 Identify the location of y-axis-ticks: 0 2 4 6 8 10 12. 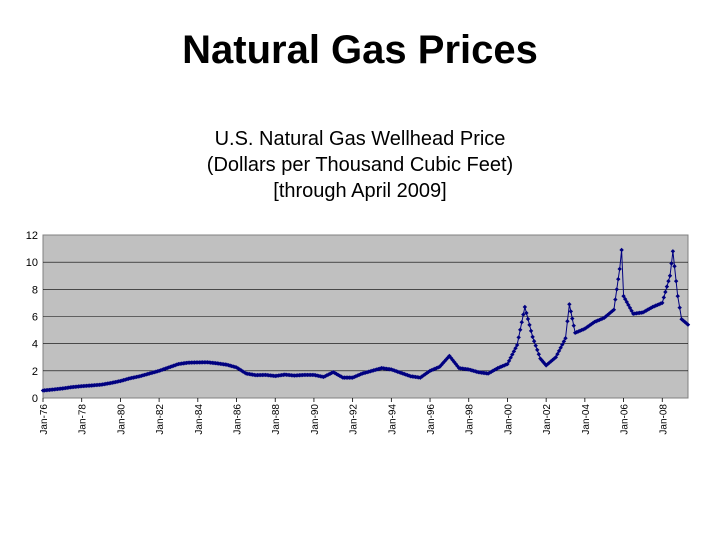
(32, 317).